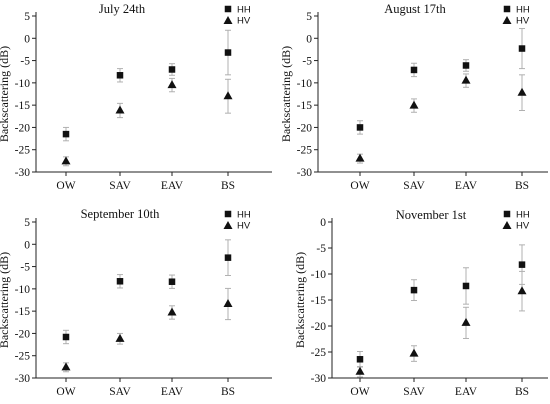 This screenshot has width=550, height=404. Describe the element at coordinates (121, 214) in the screenshot. I see `panel-title: September 10th` at that location.